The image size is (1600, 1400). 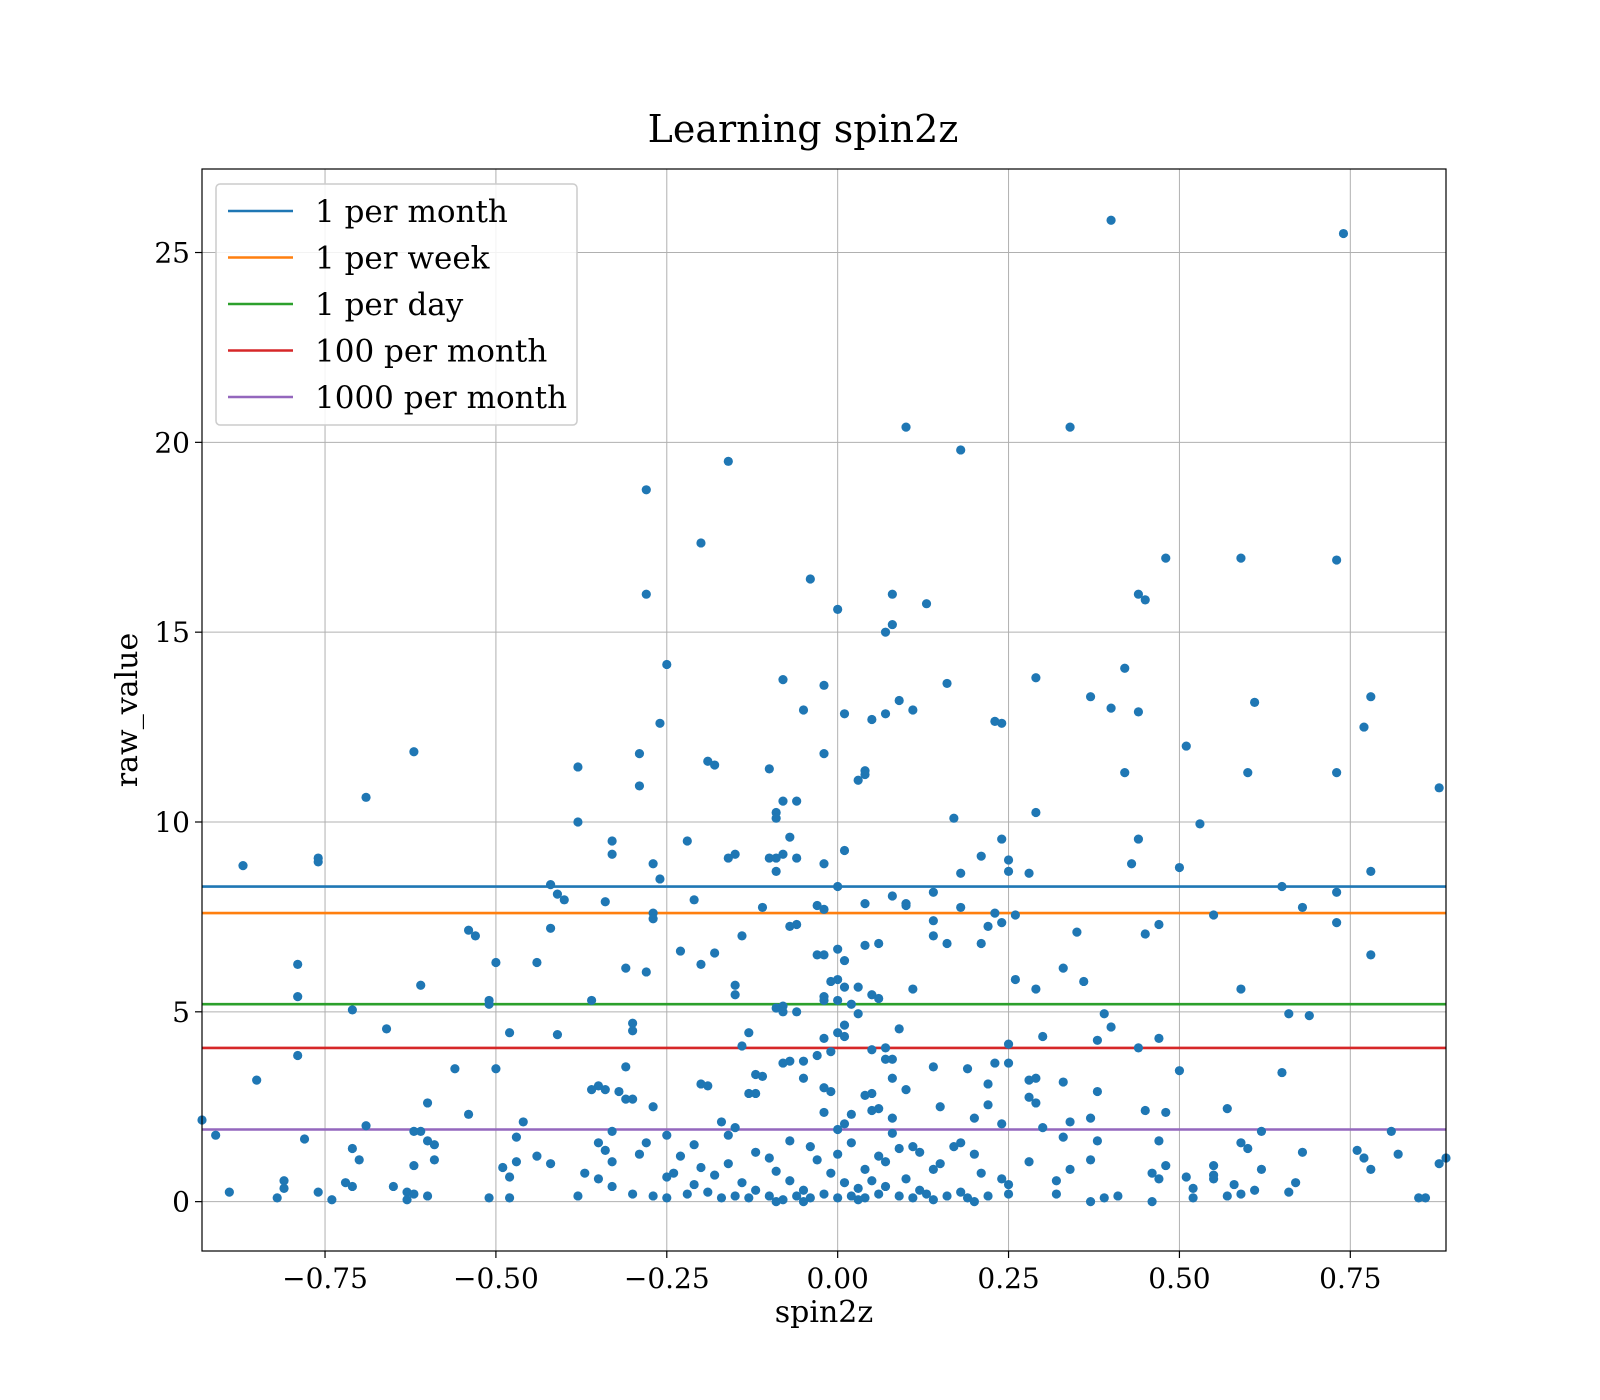 What do you see at coordinates (1350, 1278) in the screenshot?
I see `x-tick-label: 0.75` at bounding box center [1350, 1278].